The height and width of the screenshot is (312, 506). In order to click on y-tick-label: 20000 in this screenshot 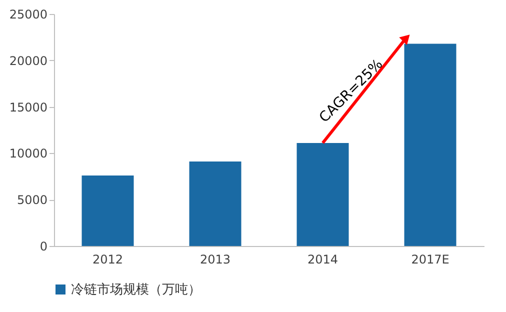, I will do `click(28, 61)`.